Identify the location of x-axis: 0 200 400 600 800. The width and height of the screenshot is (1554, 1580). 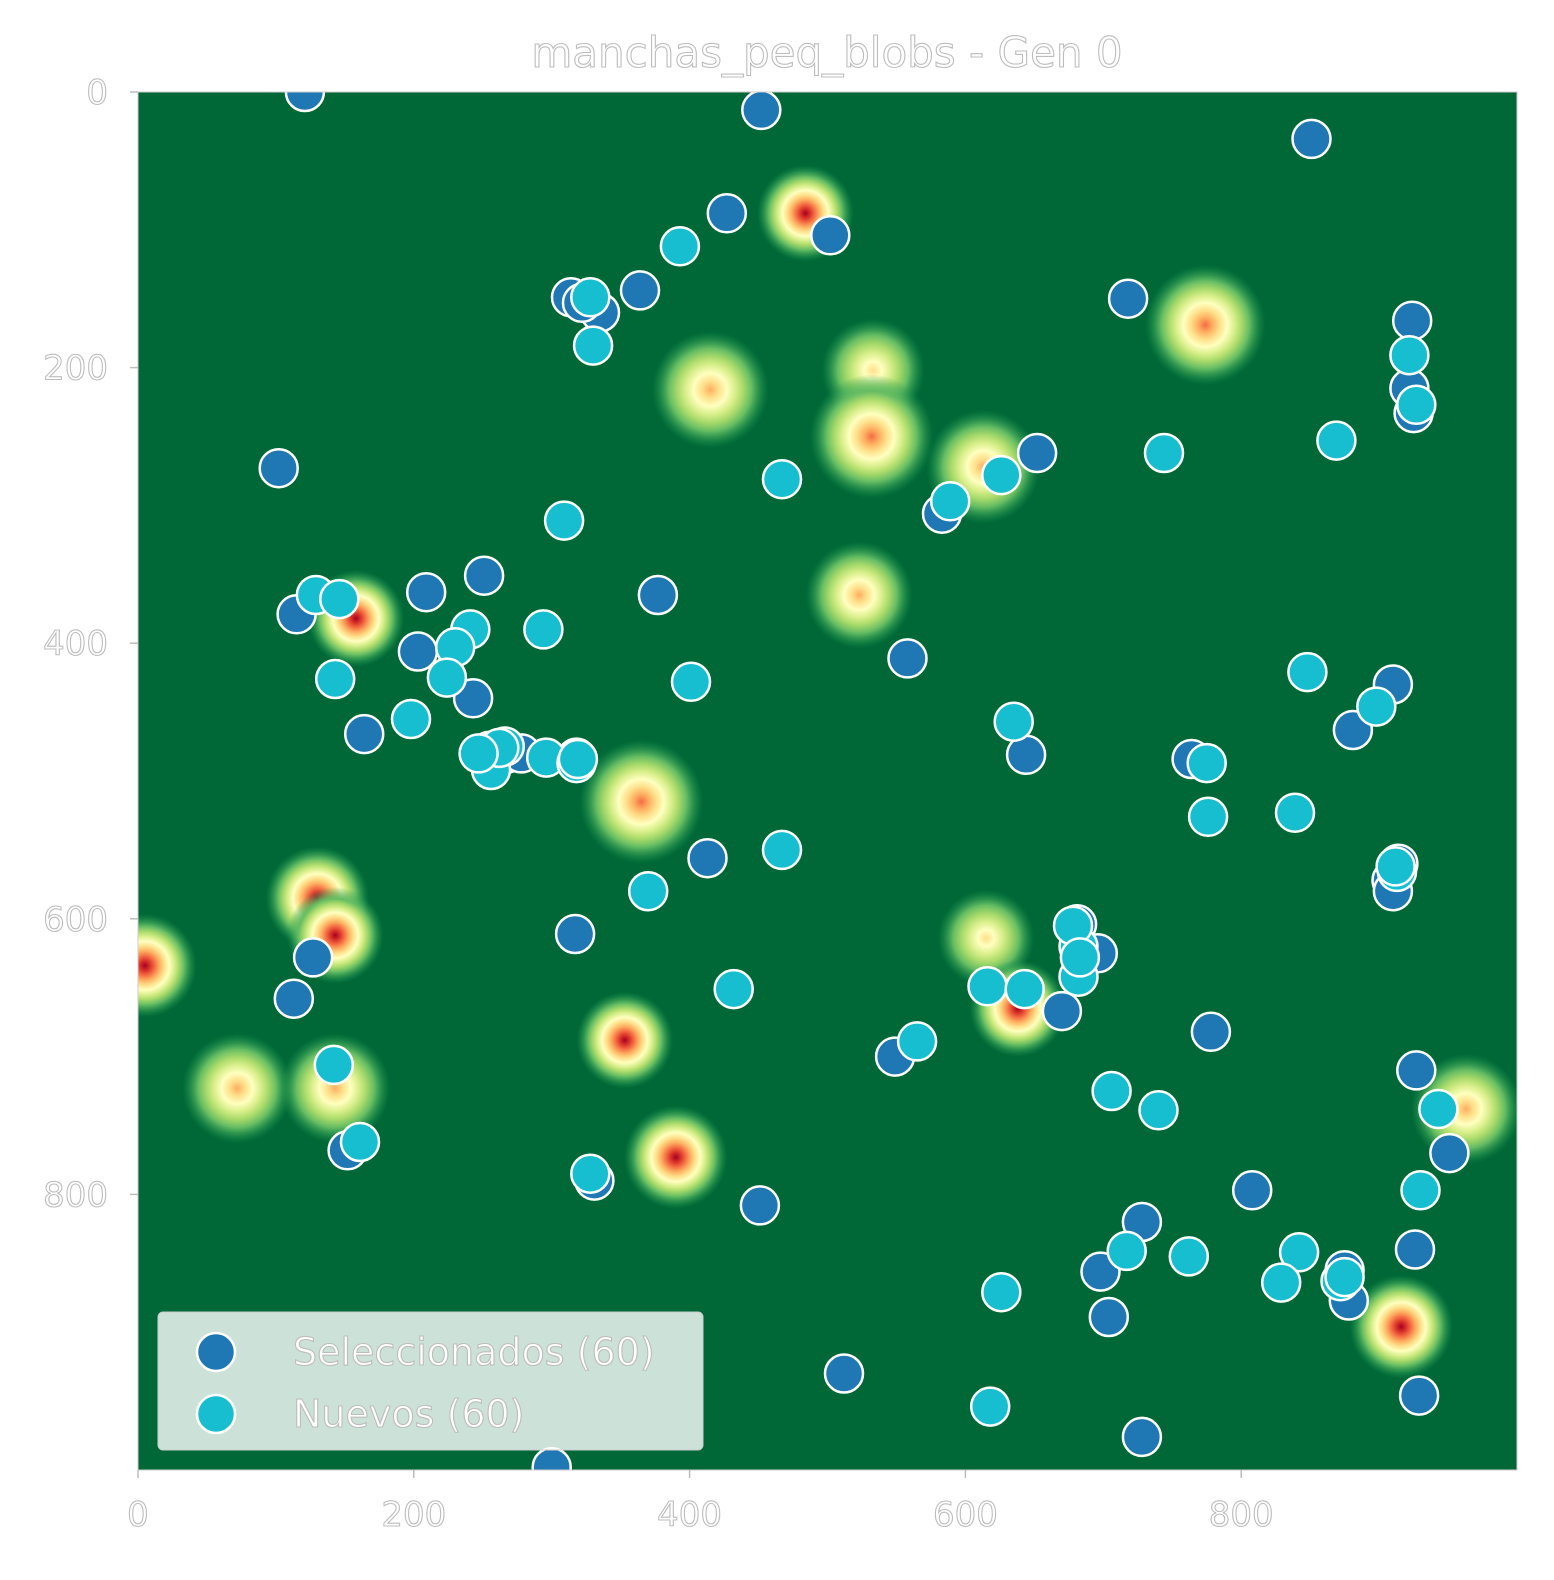
(700, 1503).